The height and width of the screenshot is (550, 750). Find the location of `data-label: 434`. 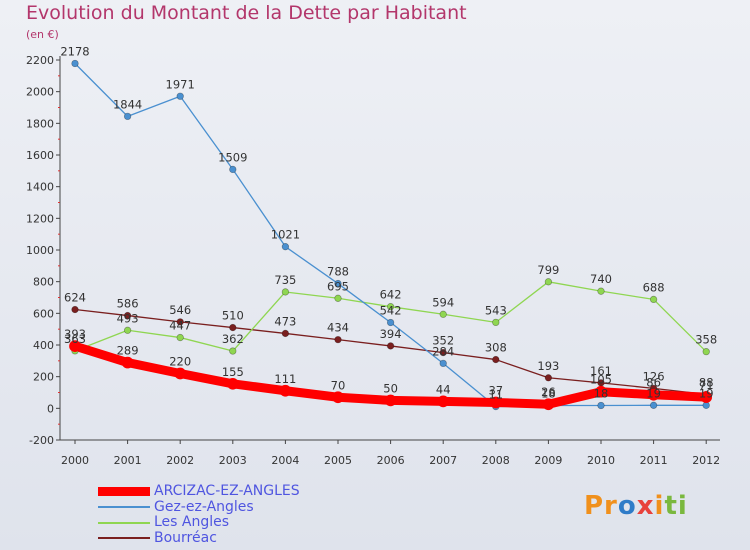

data-label: 434 is located at coordinates (338, 328).